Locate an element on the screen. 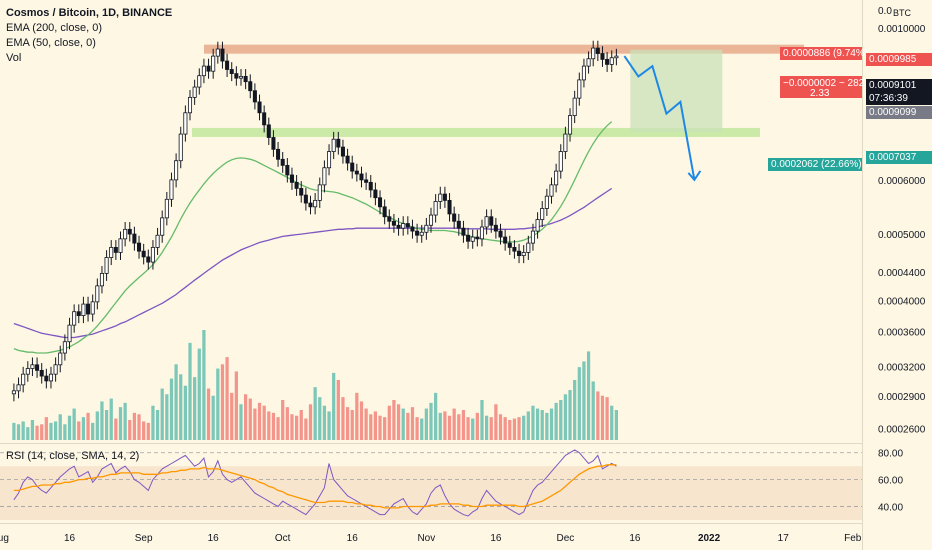 The height and width of the screenshot is (550, 932). countdown-label-bg is located at coordinates (899, 98).